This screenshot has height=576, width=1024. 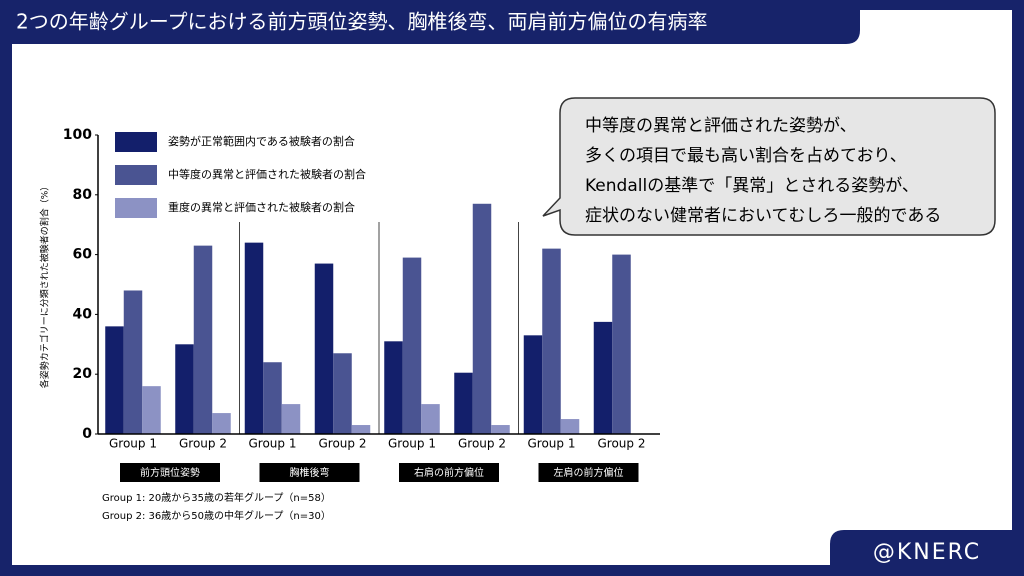 I want to click on group-label: 胸椎後弯, so click(x=310, y=472).